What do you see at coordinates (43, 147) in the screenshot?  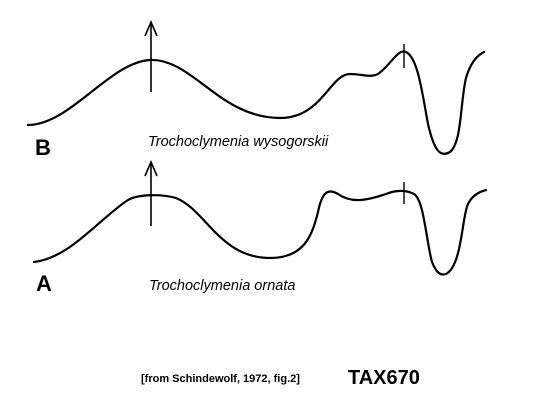 I see `panel-letter-b: B` at bounding box center [43, 147].